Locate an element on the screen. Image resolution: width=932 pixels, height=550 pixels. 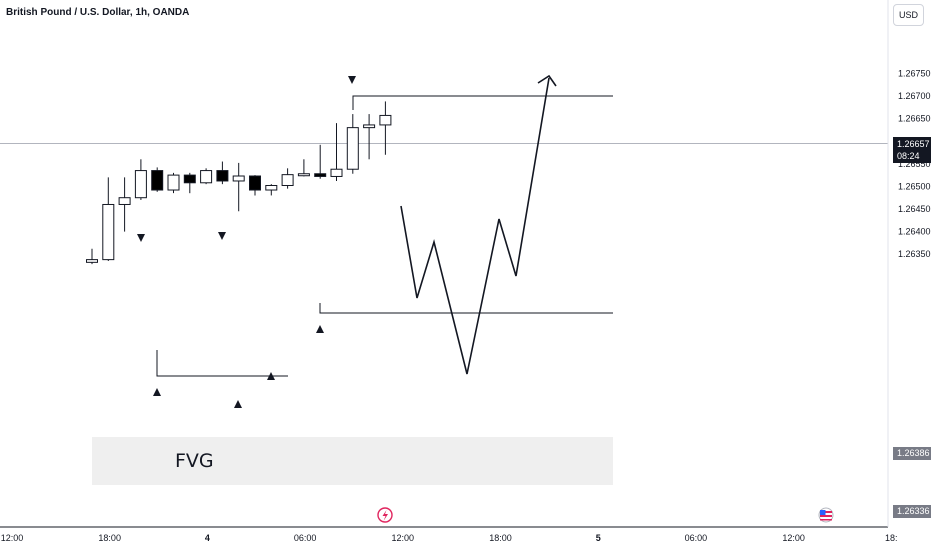
currency-selector: USD is located at coordinates (908, 15).